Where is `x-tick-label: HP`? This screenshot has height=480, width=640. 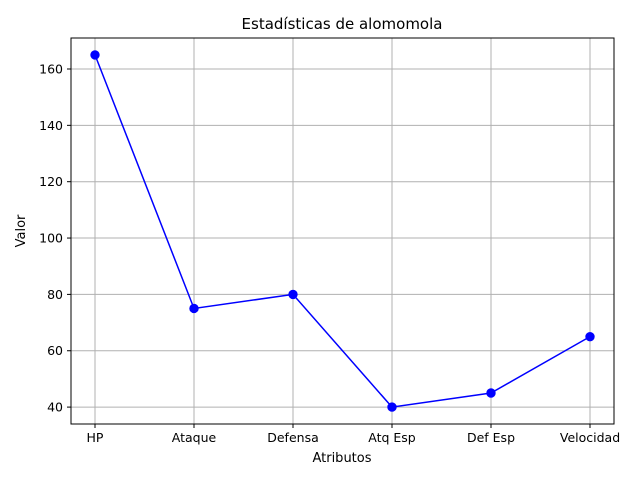
x-tick-label: HP is located at coordinates (95, 437).